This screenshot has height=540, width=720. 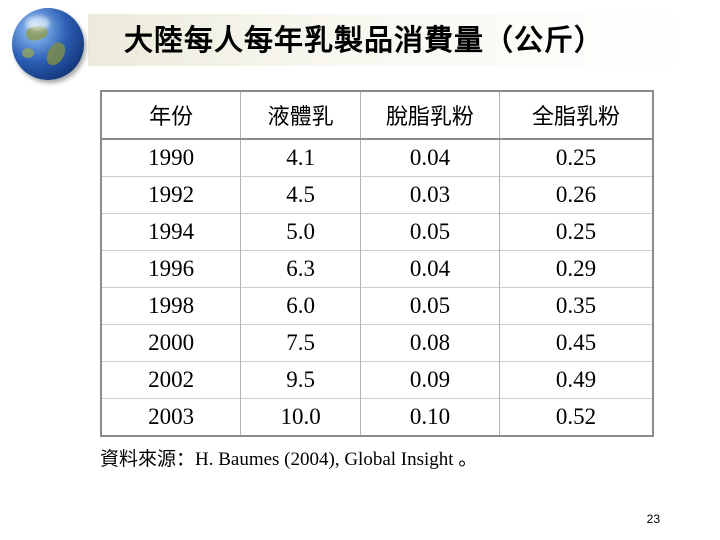 I want to click on table-row: 1994 5.0 0.05 0.25, so click(x=377, y=232).